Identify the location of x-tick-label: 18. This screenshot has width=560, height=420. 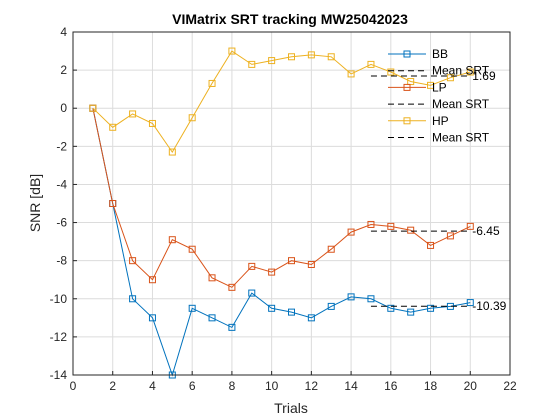
(431, 386).